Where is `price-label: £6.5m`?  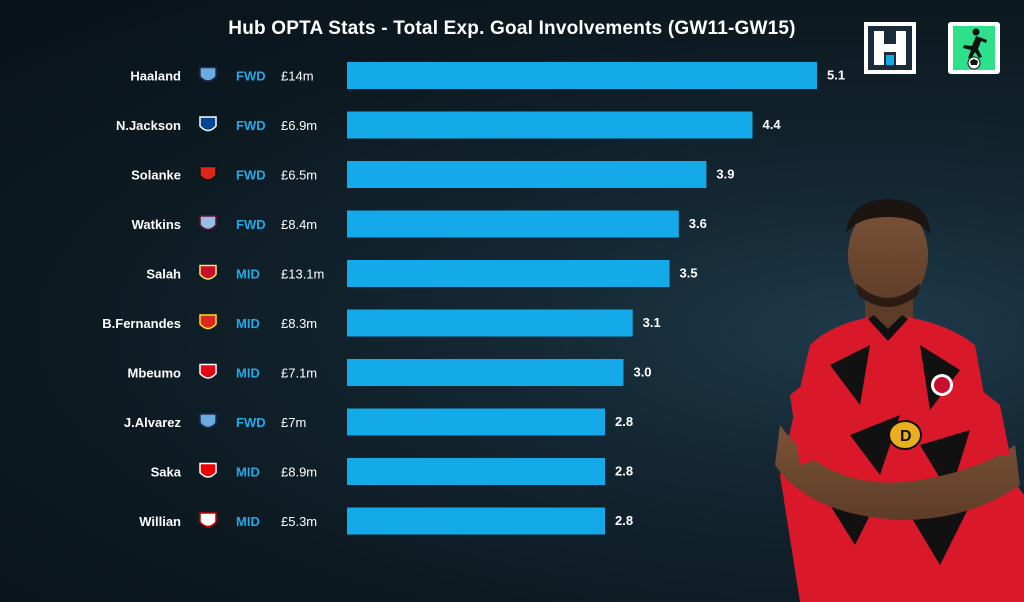 price-label: £6.5m is located at coordinates (299, 175).